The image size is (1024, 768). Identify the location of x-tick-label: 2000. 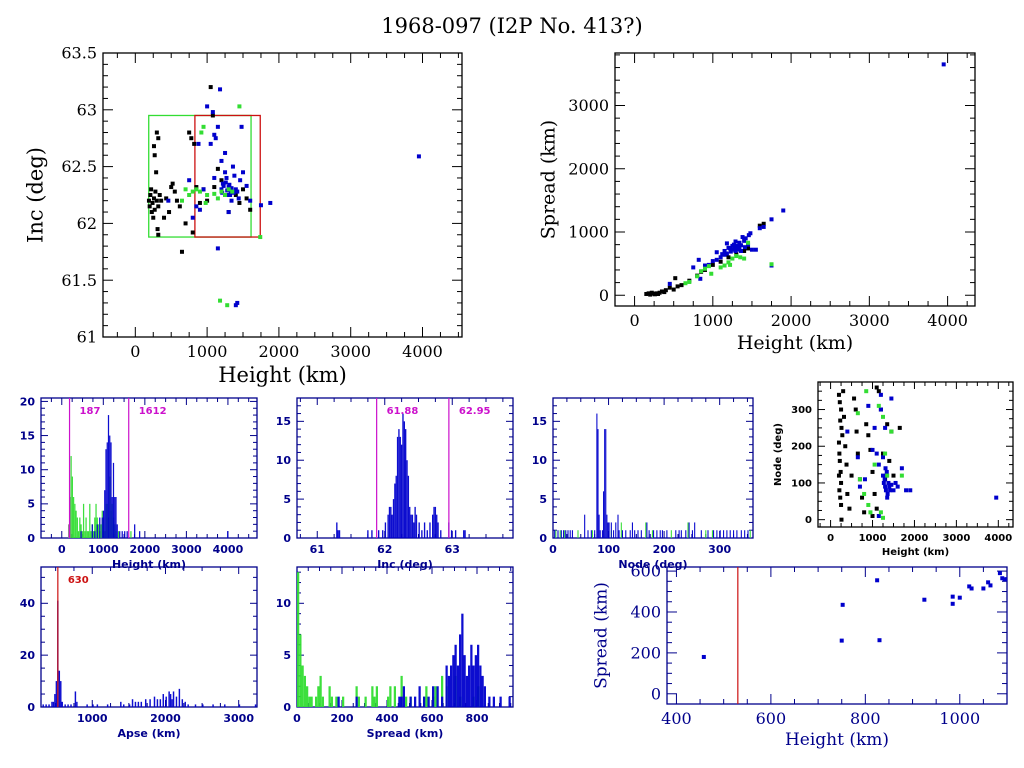
(915, 538).